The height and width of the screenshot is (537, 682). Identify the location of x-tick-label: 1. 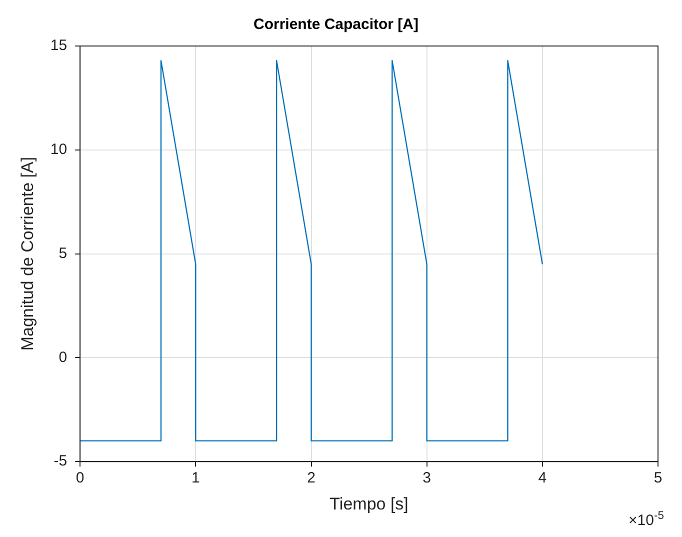
(195, 478).